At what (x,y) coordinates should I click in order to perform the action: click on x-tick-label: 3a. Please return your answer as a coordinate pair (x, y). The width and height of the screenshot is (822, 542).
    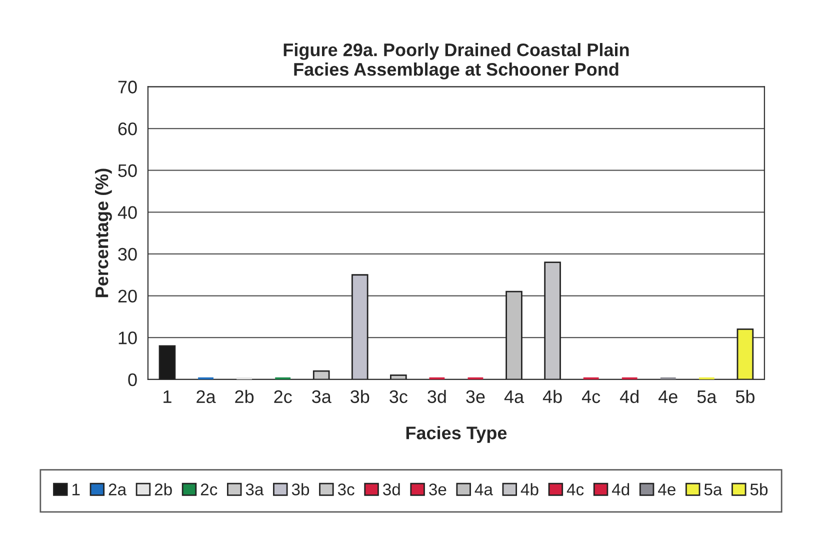
    Looking at the image, I should click on (322, 397).